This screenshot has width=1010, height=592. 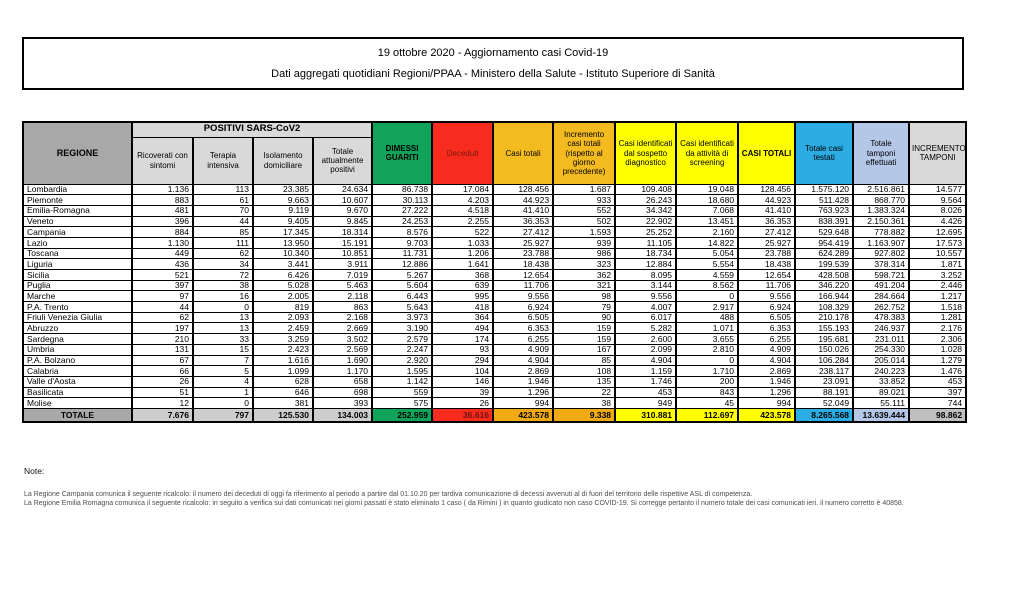 I want to click on value-cell: 238.117, so click(x=824, y=371).